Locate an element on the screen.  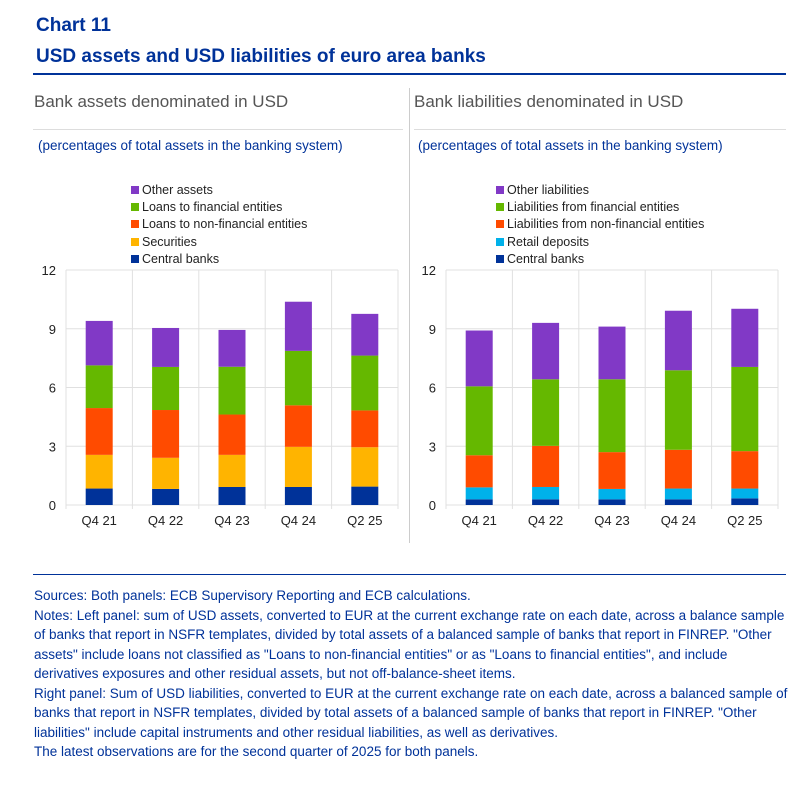
right-panel-title: Bank liabilities denominated in USD is located at coordinates (549, 101).